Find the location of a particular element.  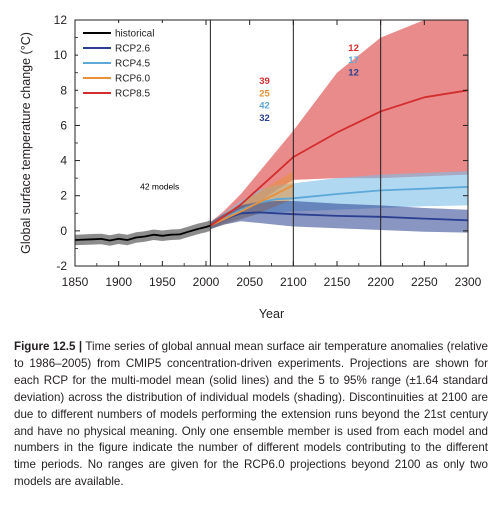

x-tick-label: 2000 is located at coordinates (206, 282).